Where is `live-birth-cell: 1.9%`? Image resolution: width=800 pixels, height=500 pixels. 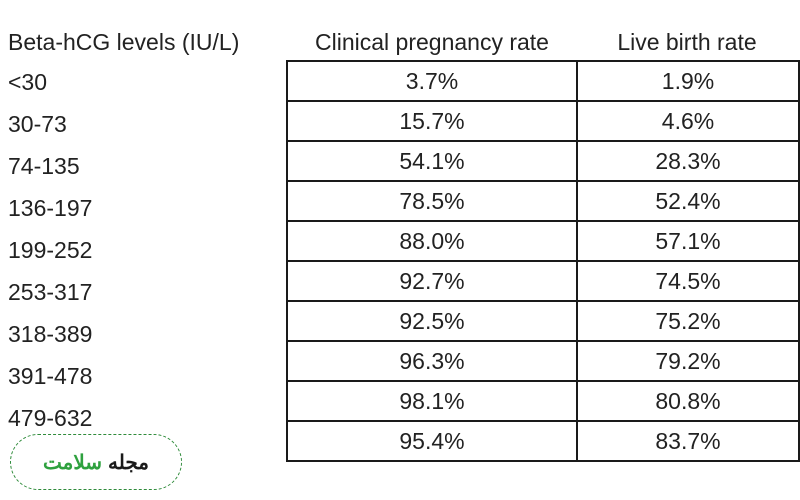
live-birth-cell: 1.9% is located at coordinates (688, 81).